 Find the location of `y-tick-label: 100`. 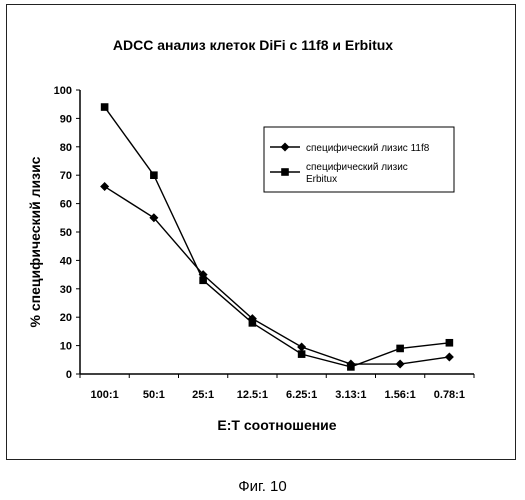

y-tick-label: 100 is located at coordinates (63, 91).